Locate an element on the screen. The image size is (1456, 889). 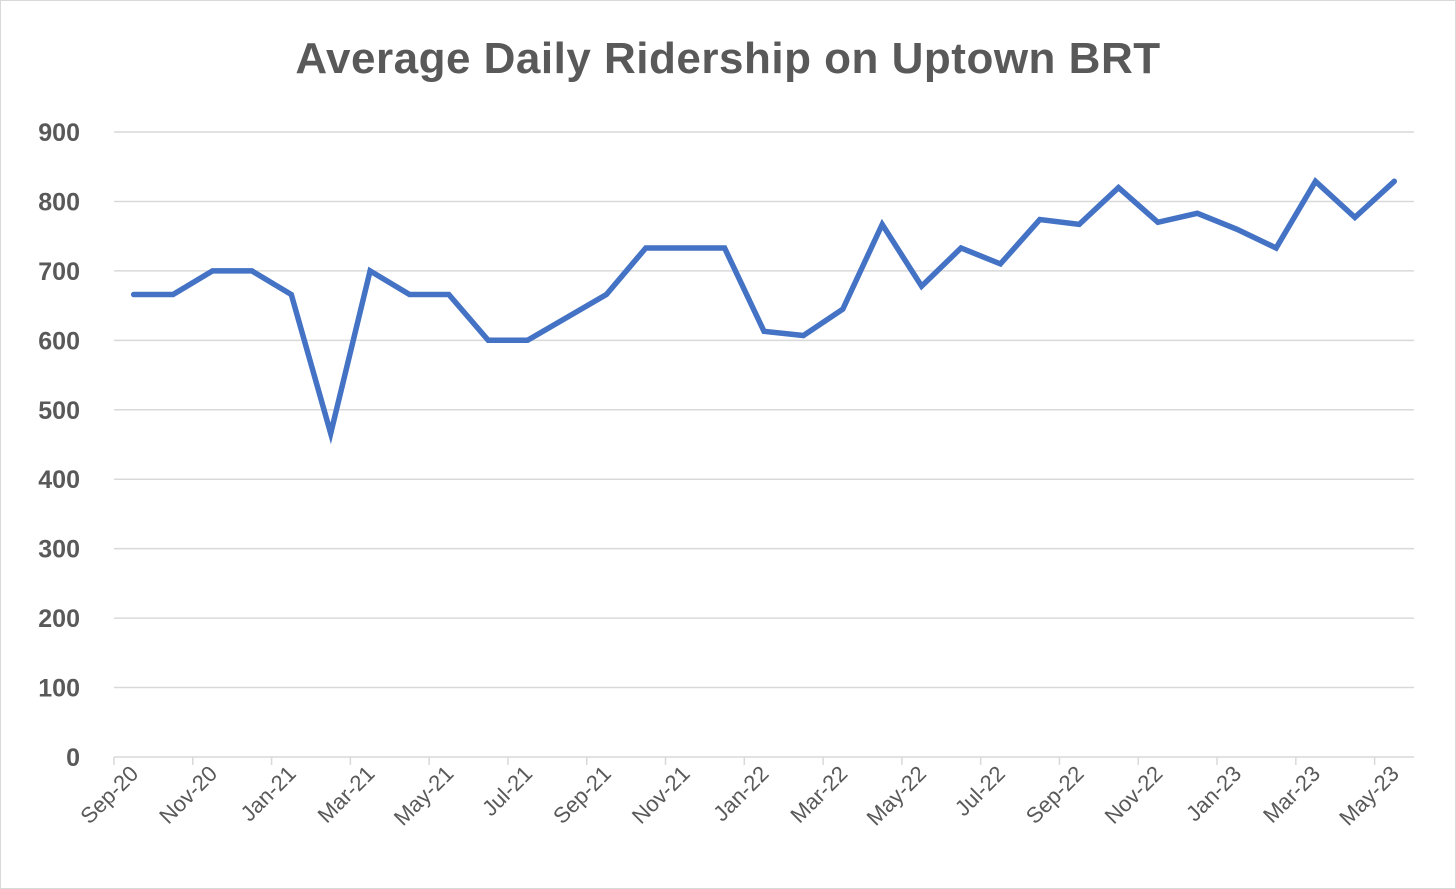
x-tick-label: Nov-20 is located at coordinates (188, 795).